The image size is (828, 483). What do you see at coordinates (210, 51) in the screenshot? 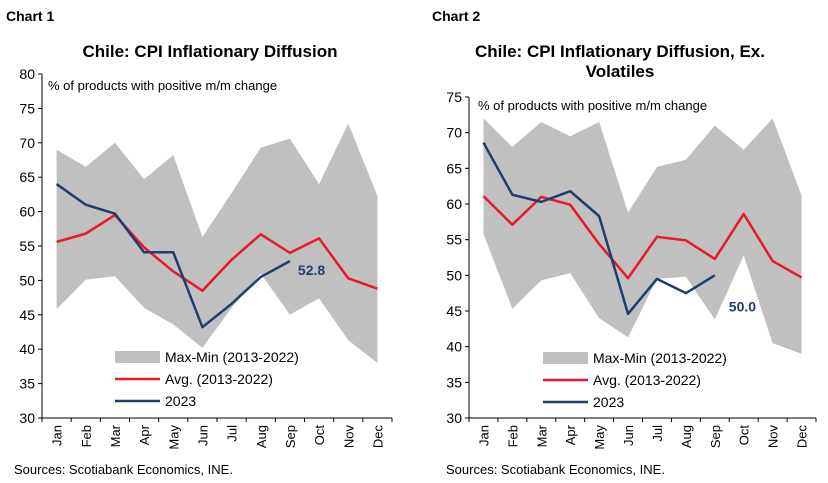
I see `chart-1-title: Chile: CPI Inflationary Diffusion` at bounding box center [210, 51].